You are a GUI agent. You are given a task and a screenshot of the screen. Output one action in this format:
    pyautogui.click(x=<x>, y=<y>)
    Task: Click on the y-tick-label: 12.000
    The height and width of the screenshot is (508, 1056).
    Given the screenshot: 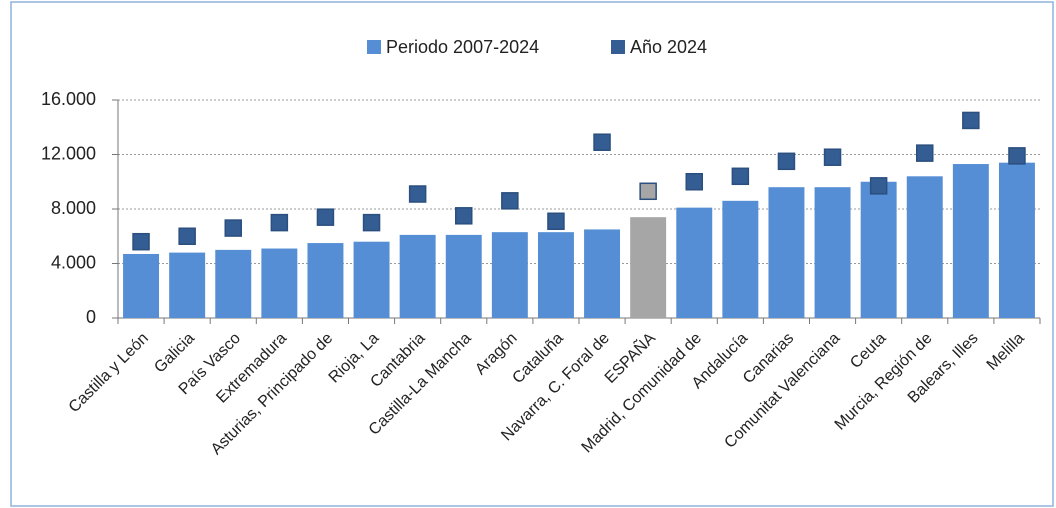 What is the action you would take?
    pyautogui.click(x=68, y=153)
    